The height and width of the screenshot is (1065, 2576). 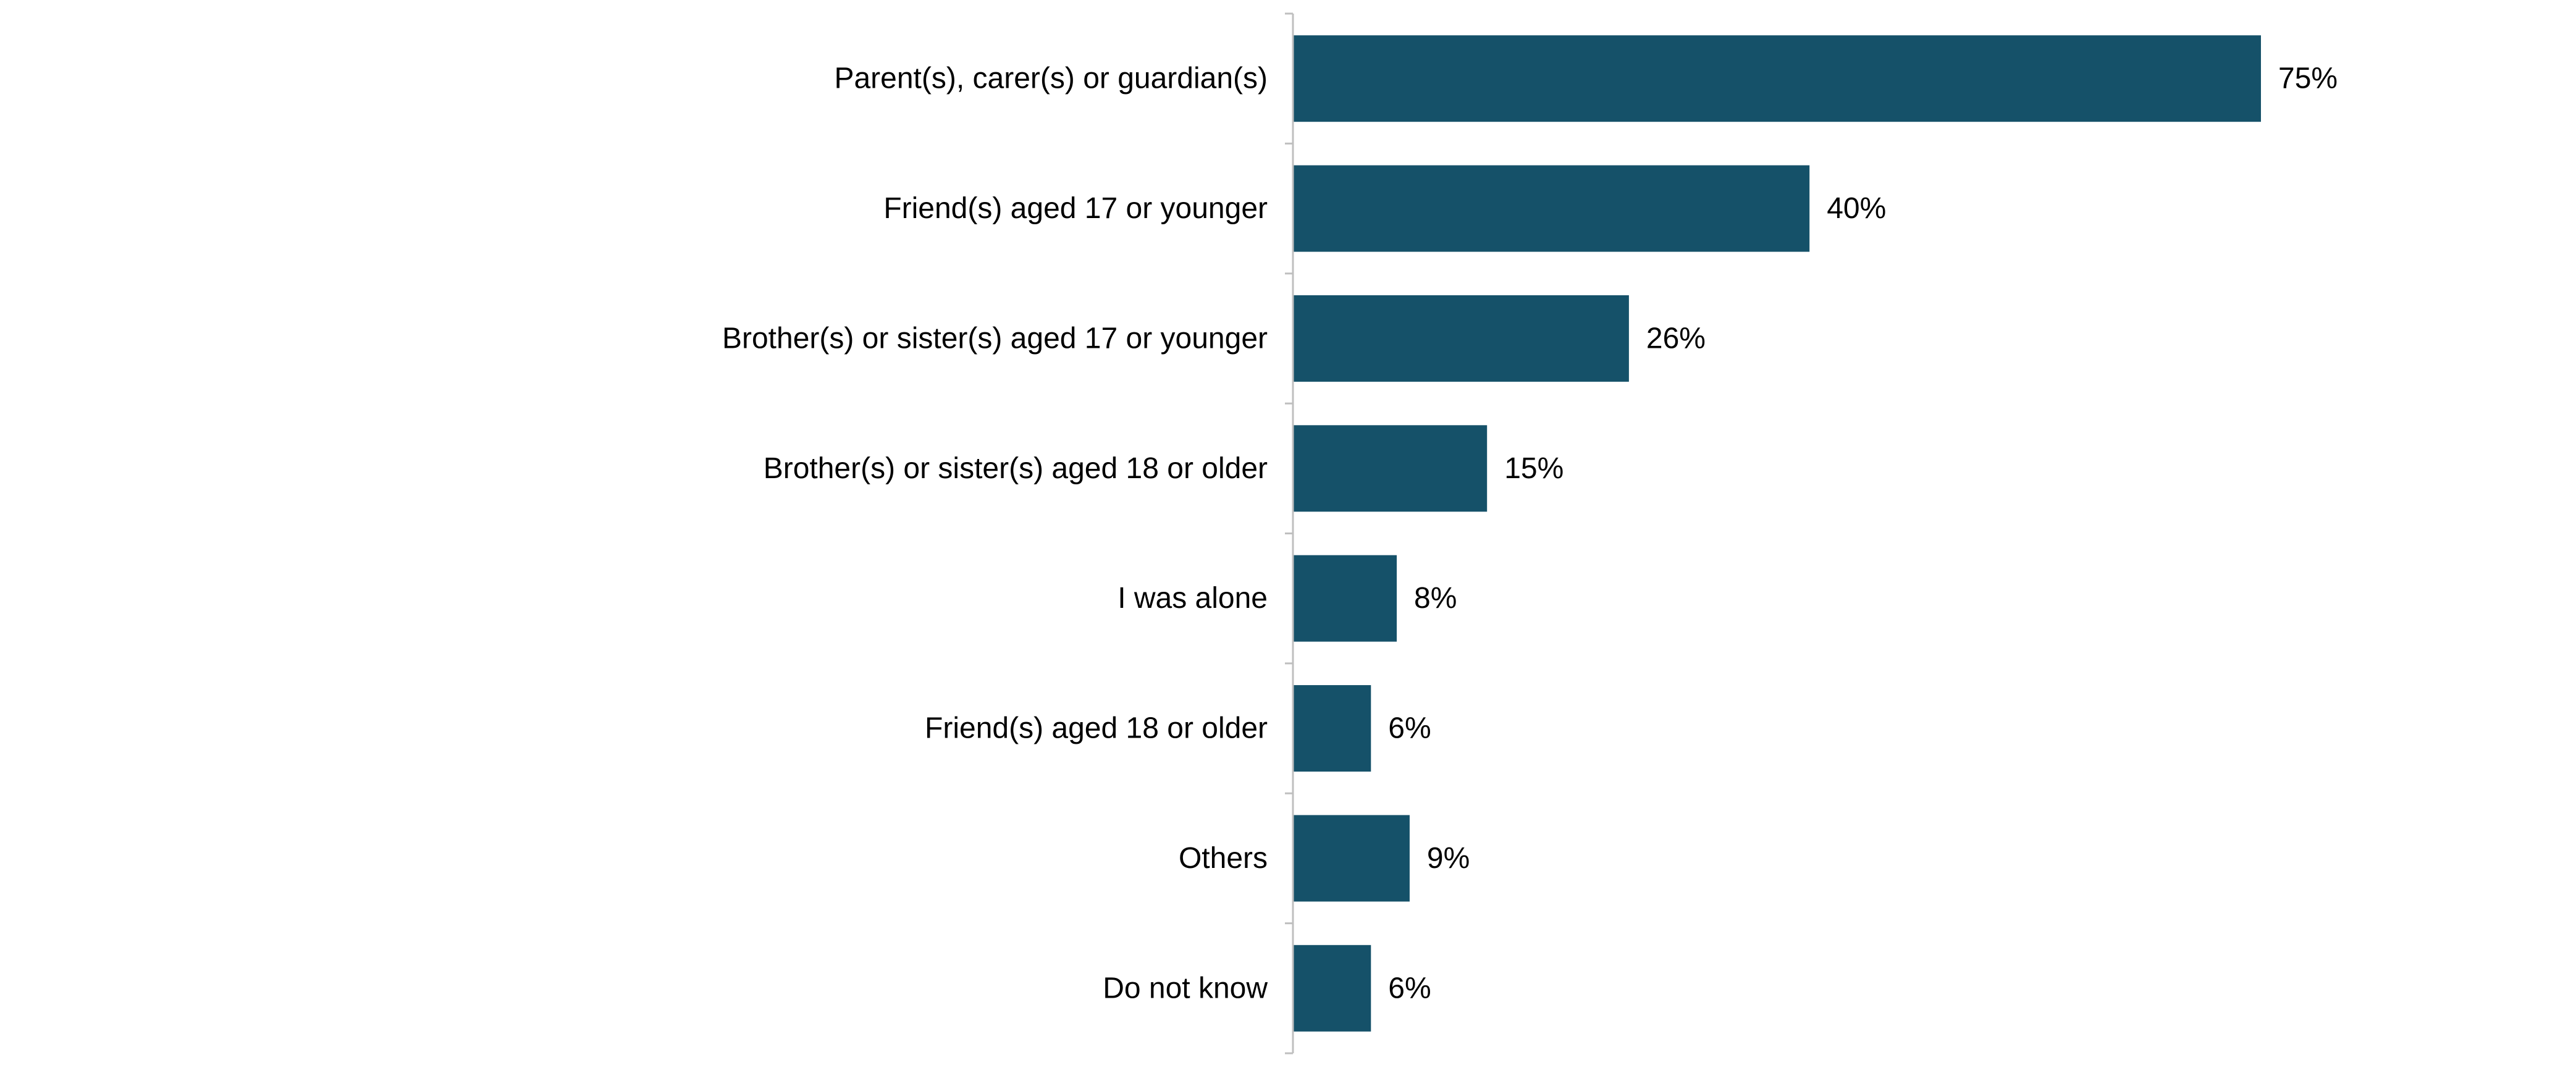 What do you see at coordinates (1435, 598) in the screenshot?
I see `data-label: 8%` at bounding box center [1435, 598].